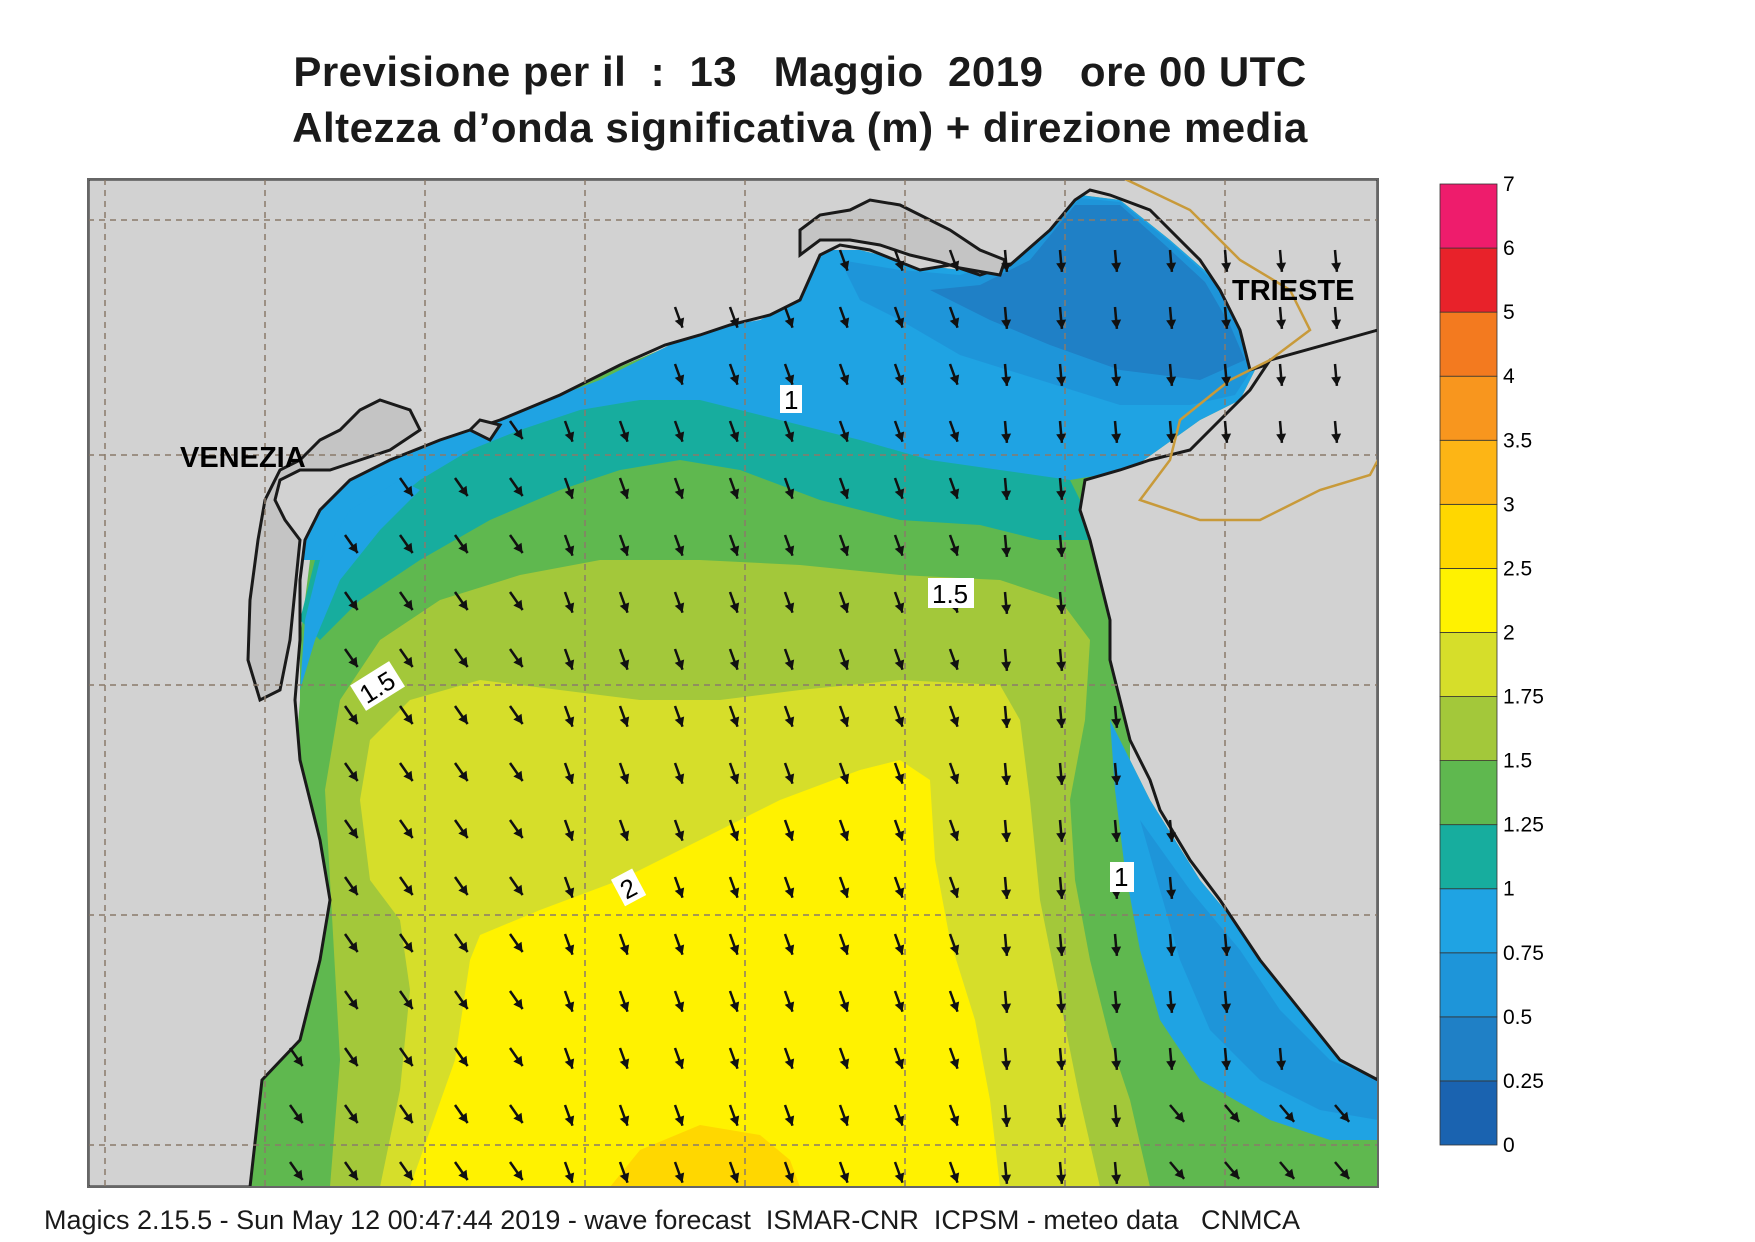 Image resolution: width=1755 pixels, height=1242 pixels. What do you see at coordinates (1087, 292) in the screenshot?
I see `contour-0.25-0.5` at bounding box center [1087, 292].